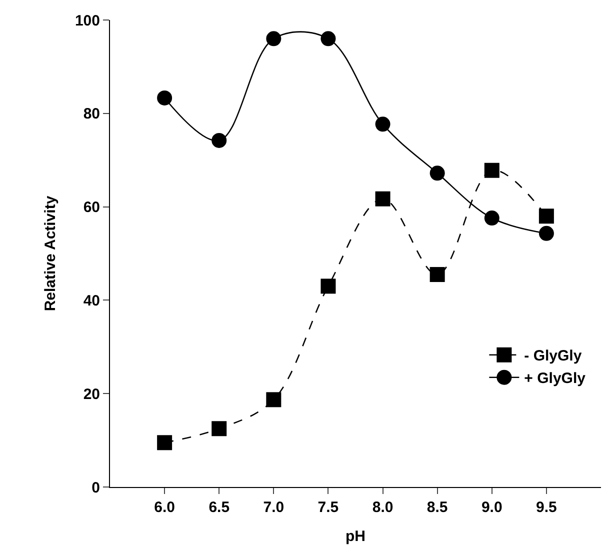 The width and height of the screenshot is (611, 552). Describe the element at coordinates (273, 507) in the screenshot. I see `x-tick-label: 7.0` at that location.